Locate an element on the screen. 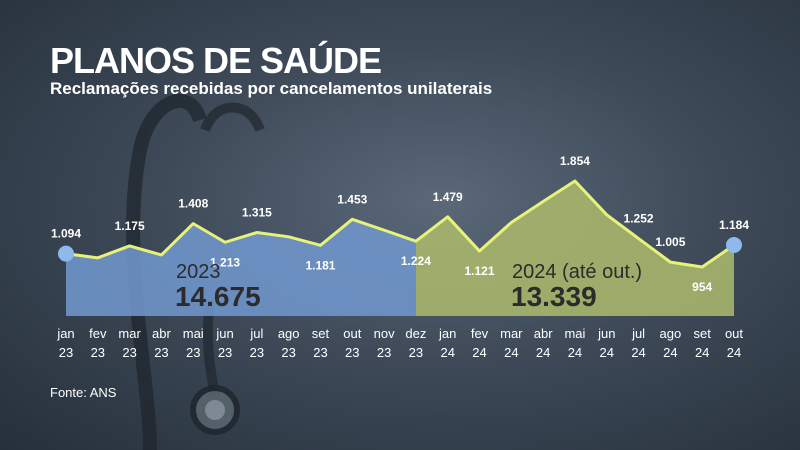 The height and width of the screenshot is (450, 800). data-label: 1.175 is located at coordinates (130, 226).